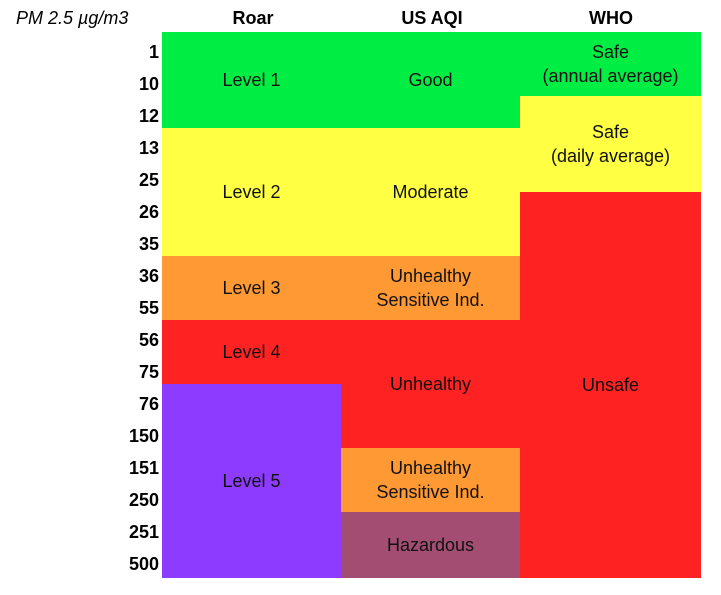 Image resolution: width=721 pixels, height=595 pixels. I want to click on roar-level-label: Level 4, so click(251, 352).